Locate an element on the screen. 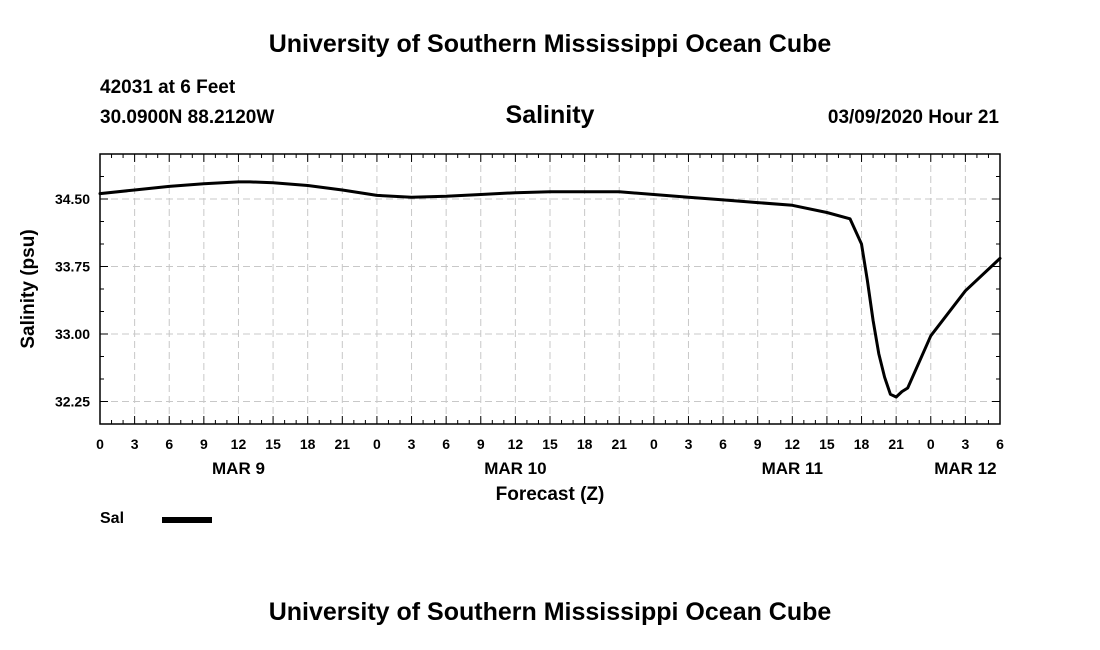 Image resolution: width=1100 pixels, height=650 pixels. y-axis-label: Salinity (psu) is located at coordinates (28, 288).